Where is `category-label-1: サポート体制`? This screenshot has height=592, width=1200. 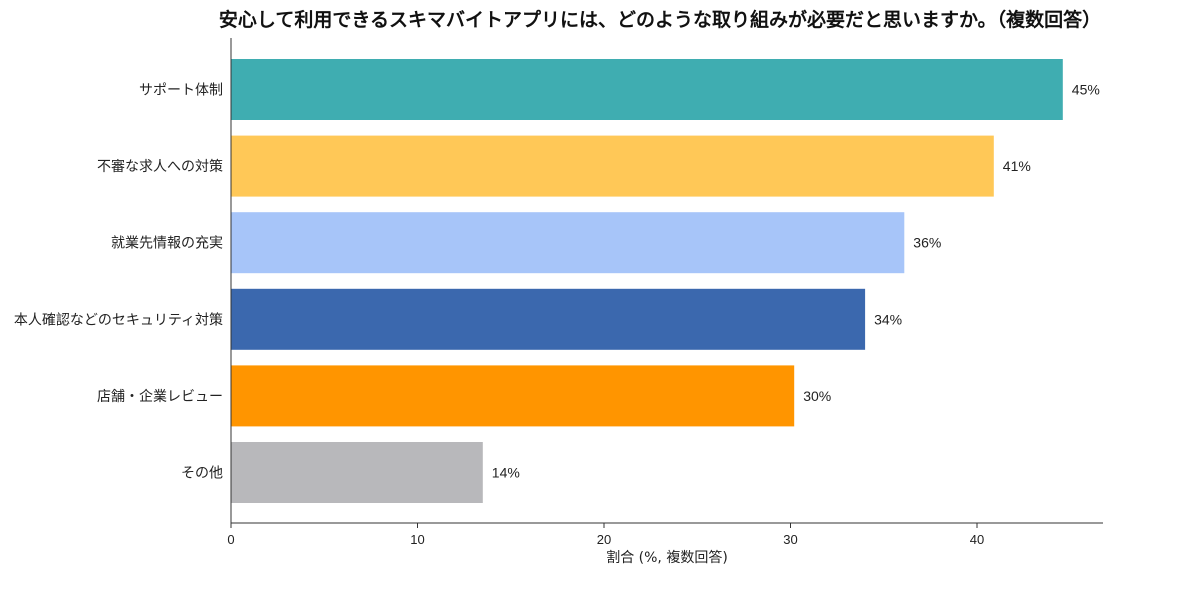
category-label-1: サポート体制 is located at coordinates (181, 91).